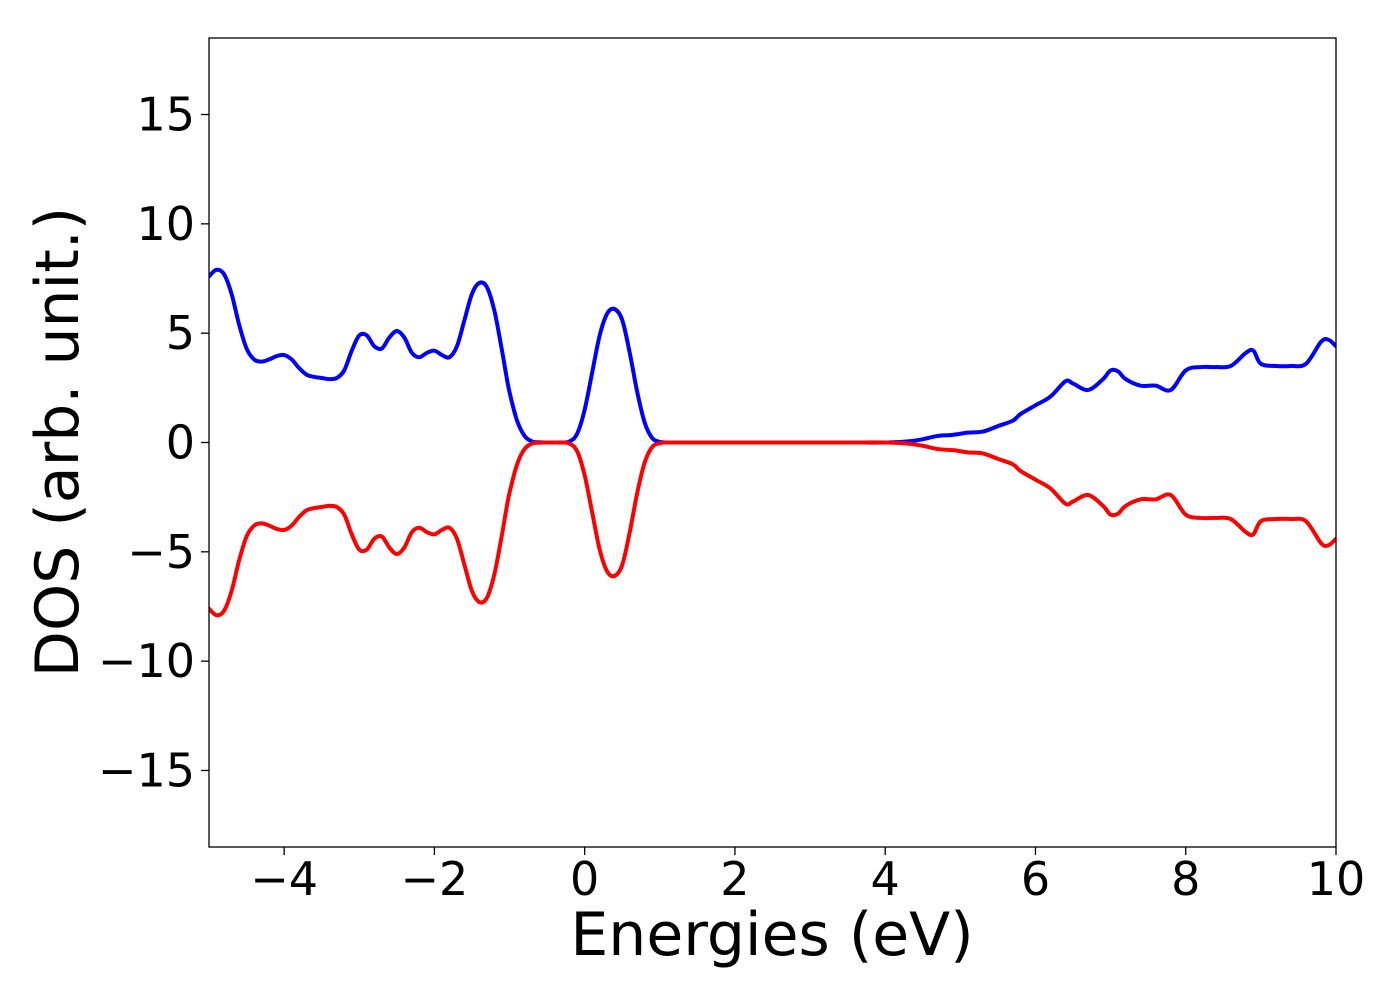 This screenshot has height=1000, width=1400. Describe the element at coordinates (1035, 879) in the screenshot. I see `x-tick-label: 6` at that location.